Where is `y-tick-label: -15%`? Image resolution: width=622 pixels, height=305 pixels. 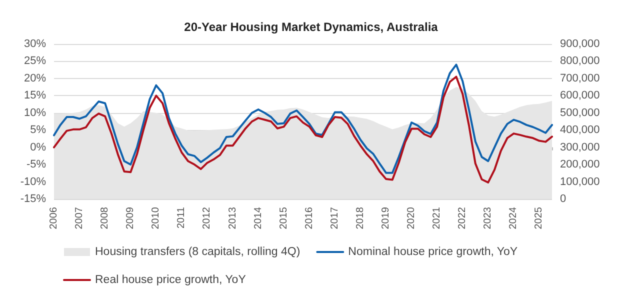 y-tick-label: -15% is located at coordinates (33, 199).